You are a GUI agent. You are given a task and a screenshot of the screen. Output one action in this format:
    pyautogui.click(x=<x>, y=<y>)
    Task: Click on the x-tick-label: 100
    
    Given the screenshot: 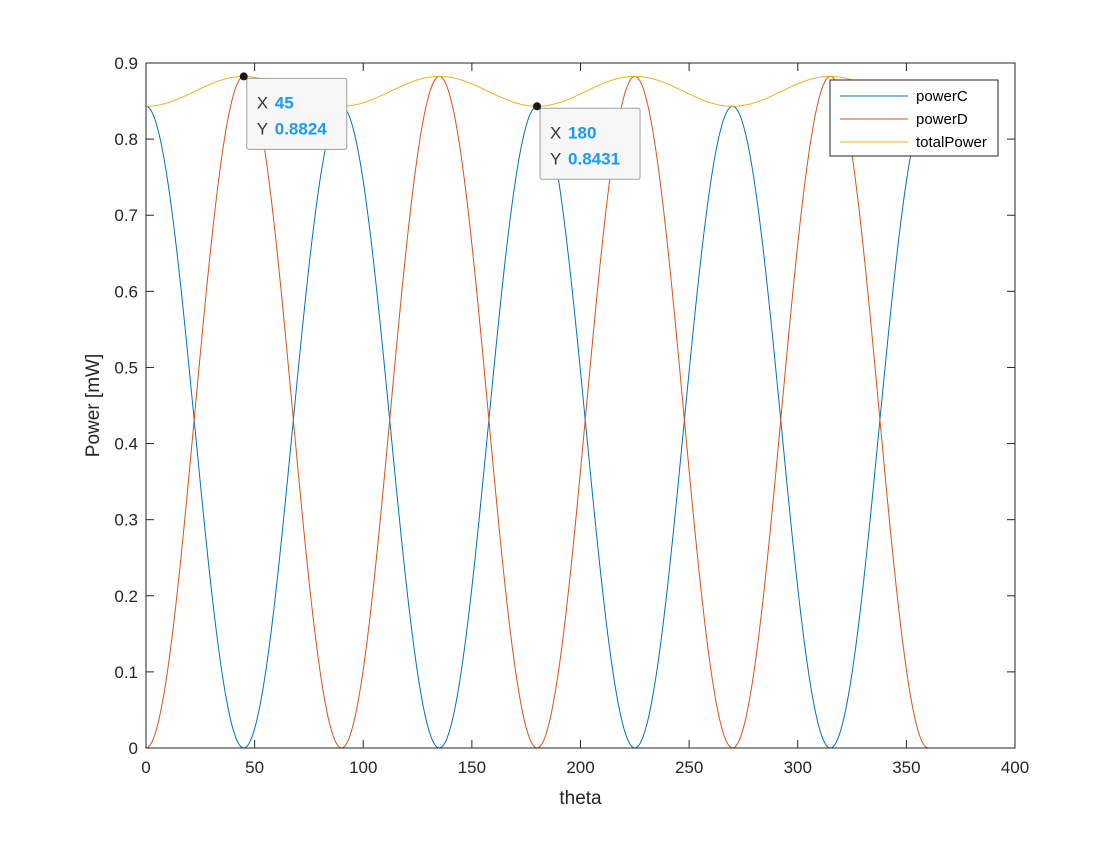 What is the action you would take?
    pyautogui.click(x=363, y=767)
    